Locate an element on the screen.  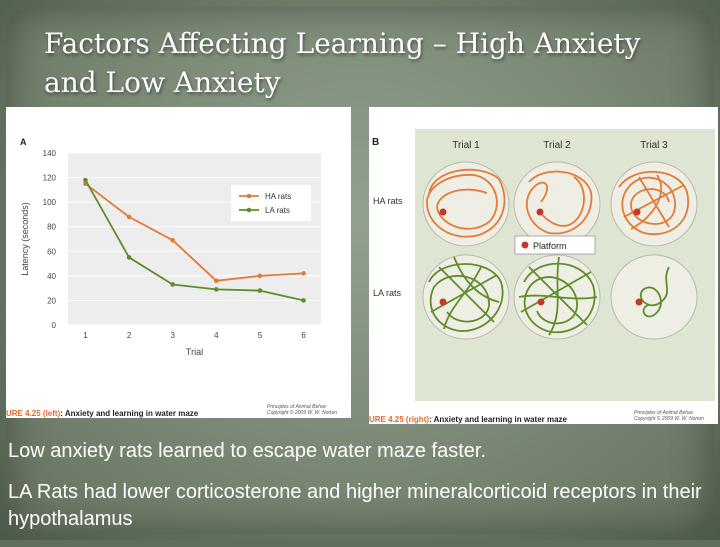
y-tick-label: 0 is located at coordinates (54, 325).